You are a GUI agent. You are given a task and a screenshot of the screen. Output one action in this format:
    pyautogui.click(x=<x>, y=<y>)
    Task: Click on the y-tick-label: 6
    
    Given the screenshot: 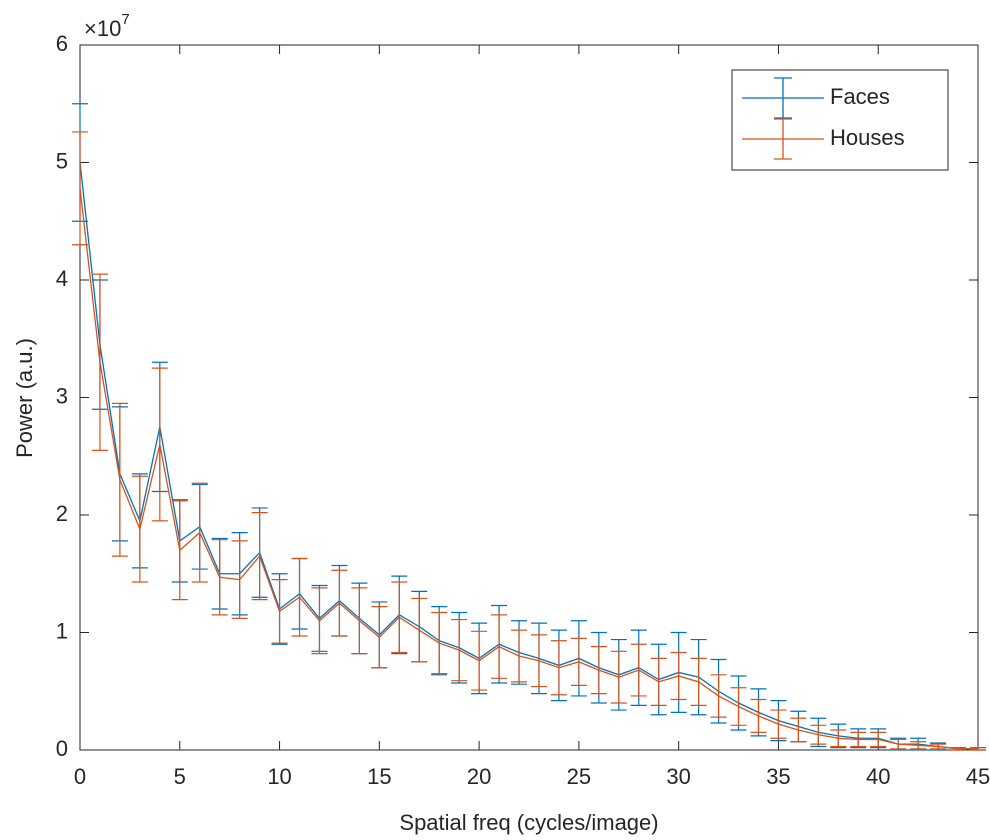 What is the action you would take?
    pyautogui.click(x=62, y=43)
    